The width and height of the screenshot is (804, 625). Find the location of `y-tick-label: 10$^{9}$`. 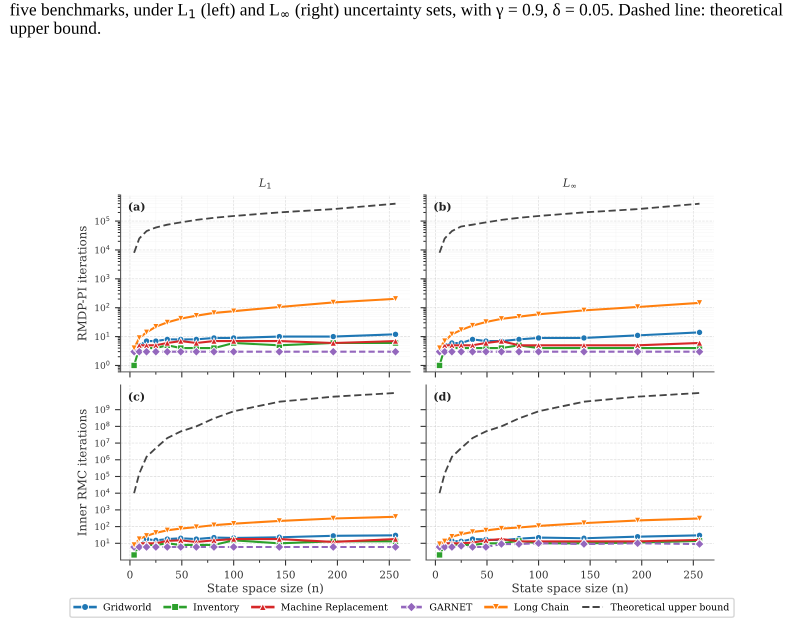

y-tick-label: 10$^{9}$ is located at coordinates (102, 409).